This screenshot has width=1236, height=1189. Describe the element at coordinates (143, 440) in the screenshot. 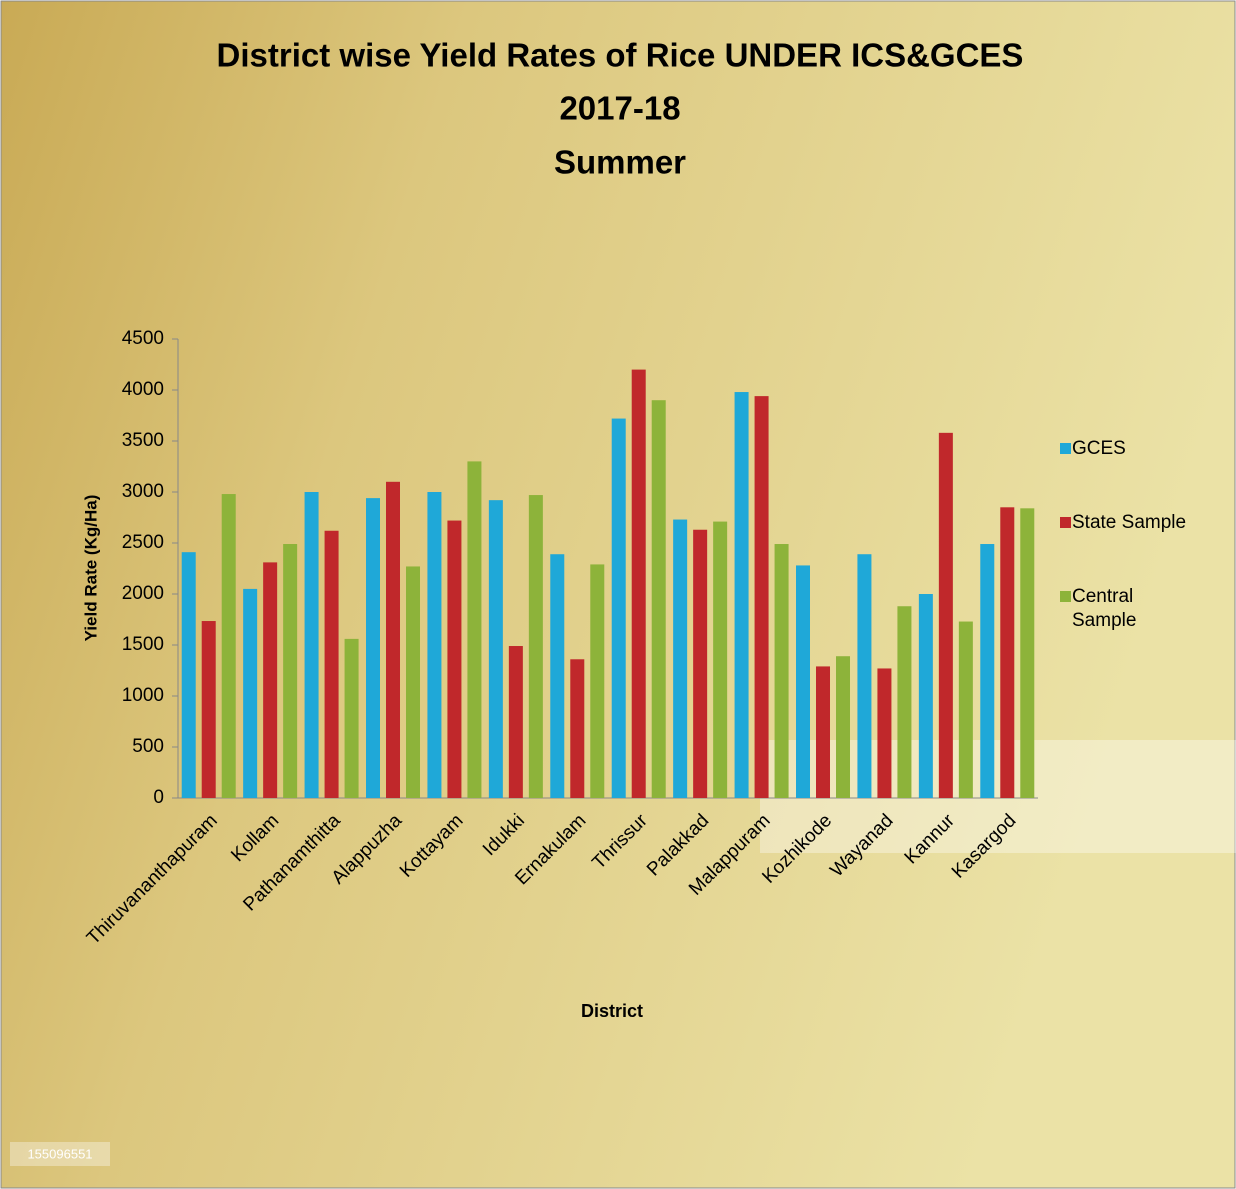

I see `y-tick-label: 3500` at that location.